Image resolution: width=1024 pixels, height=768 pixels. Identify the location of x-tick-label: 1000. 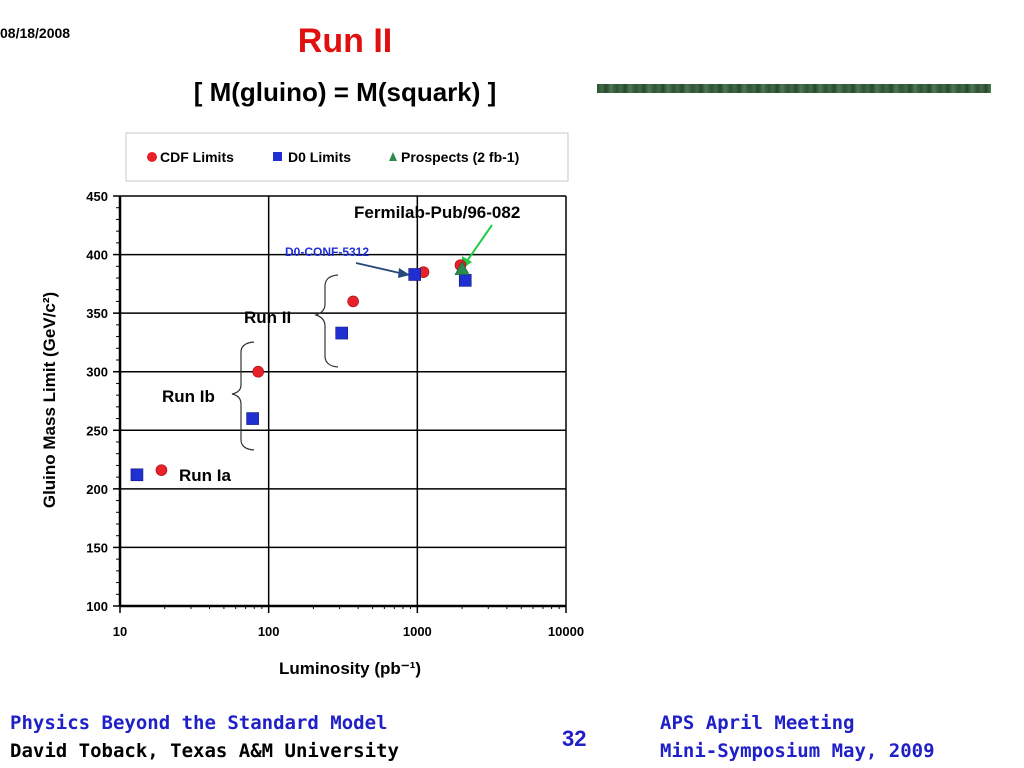
(417, 631).